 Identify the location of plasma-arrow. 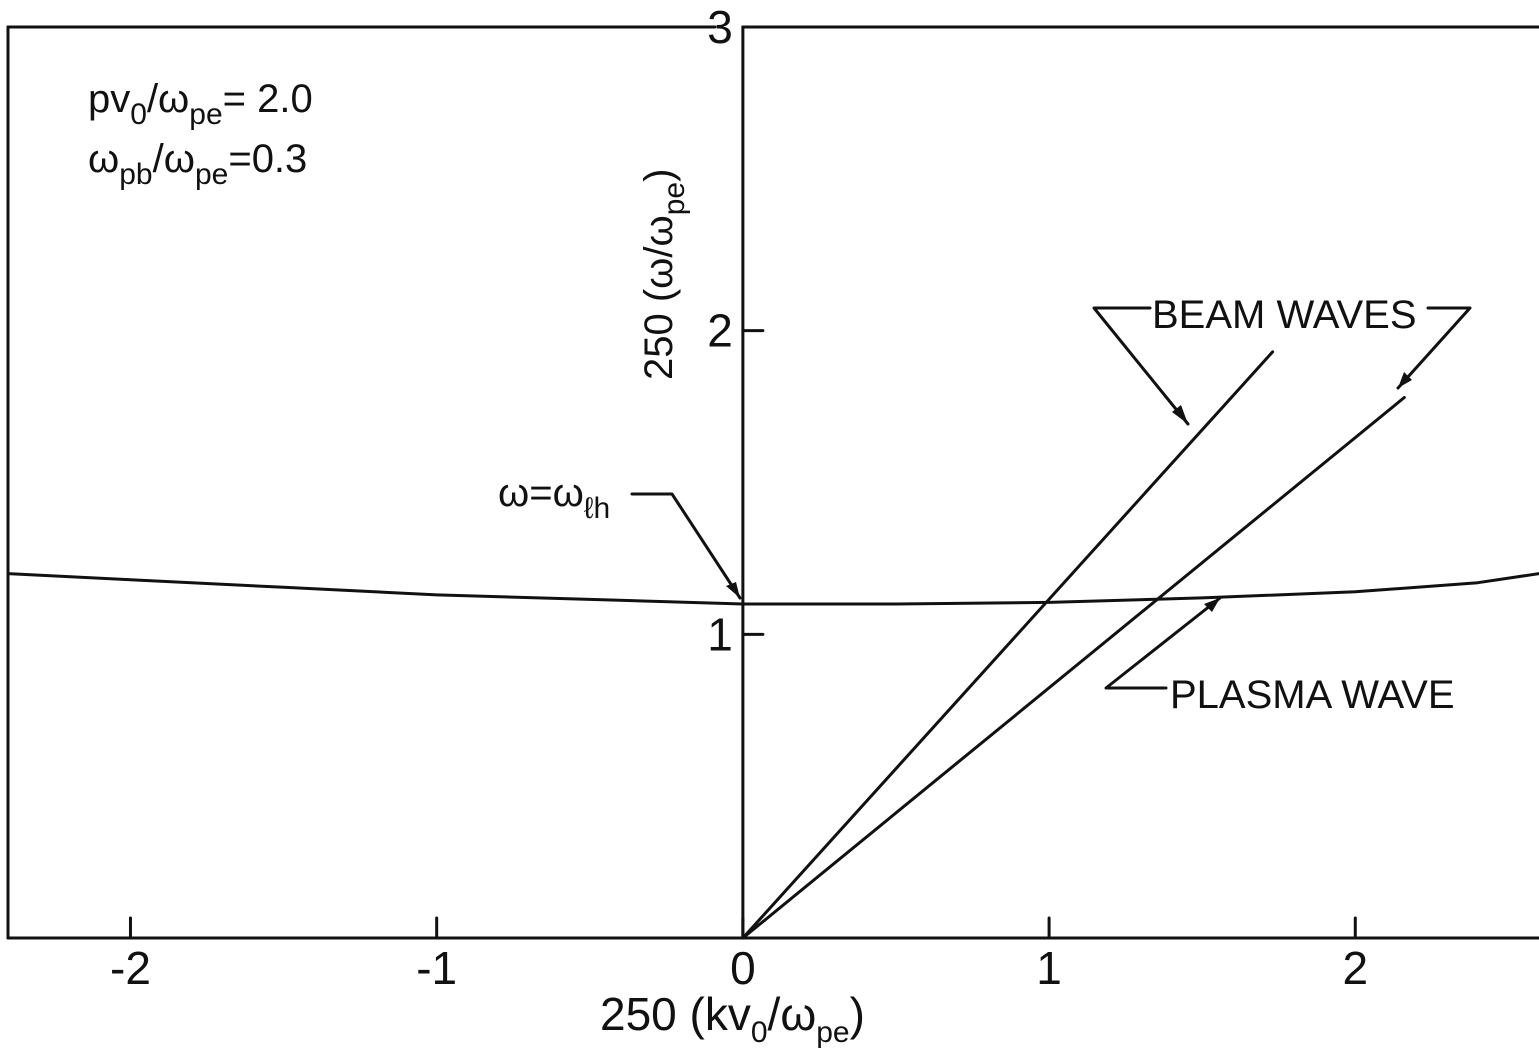
(1163, 643).